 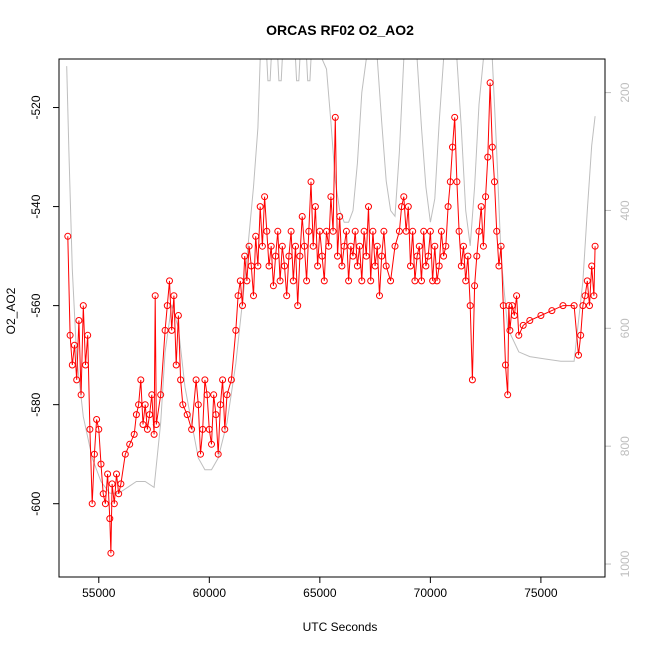 I want to click on y-axis-label: O2_AO2, so click(x=11, y=310).